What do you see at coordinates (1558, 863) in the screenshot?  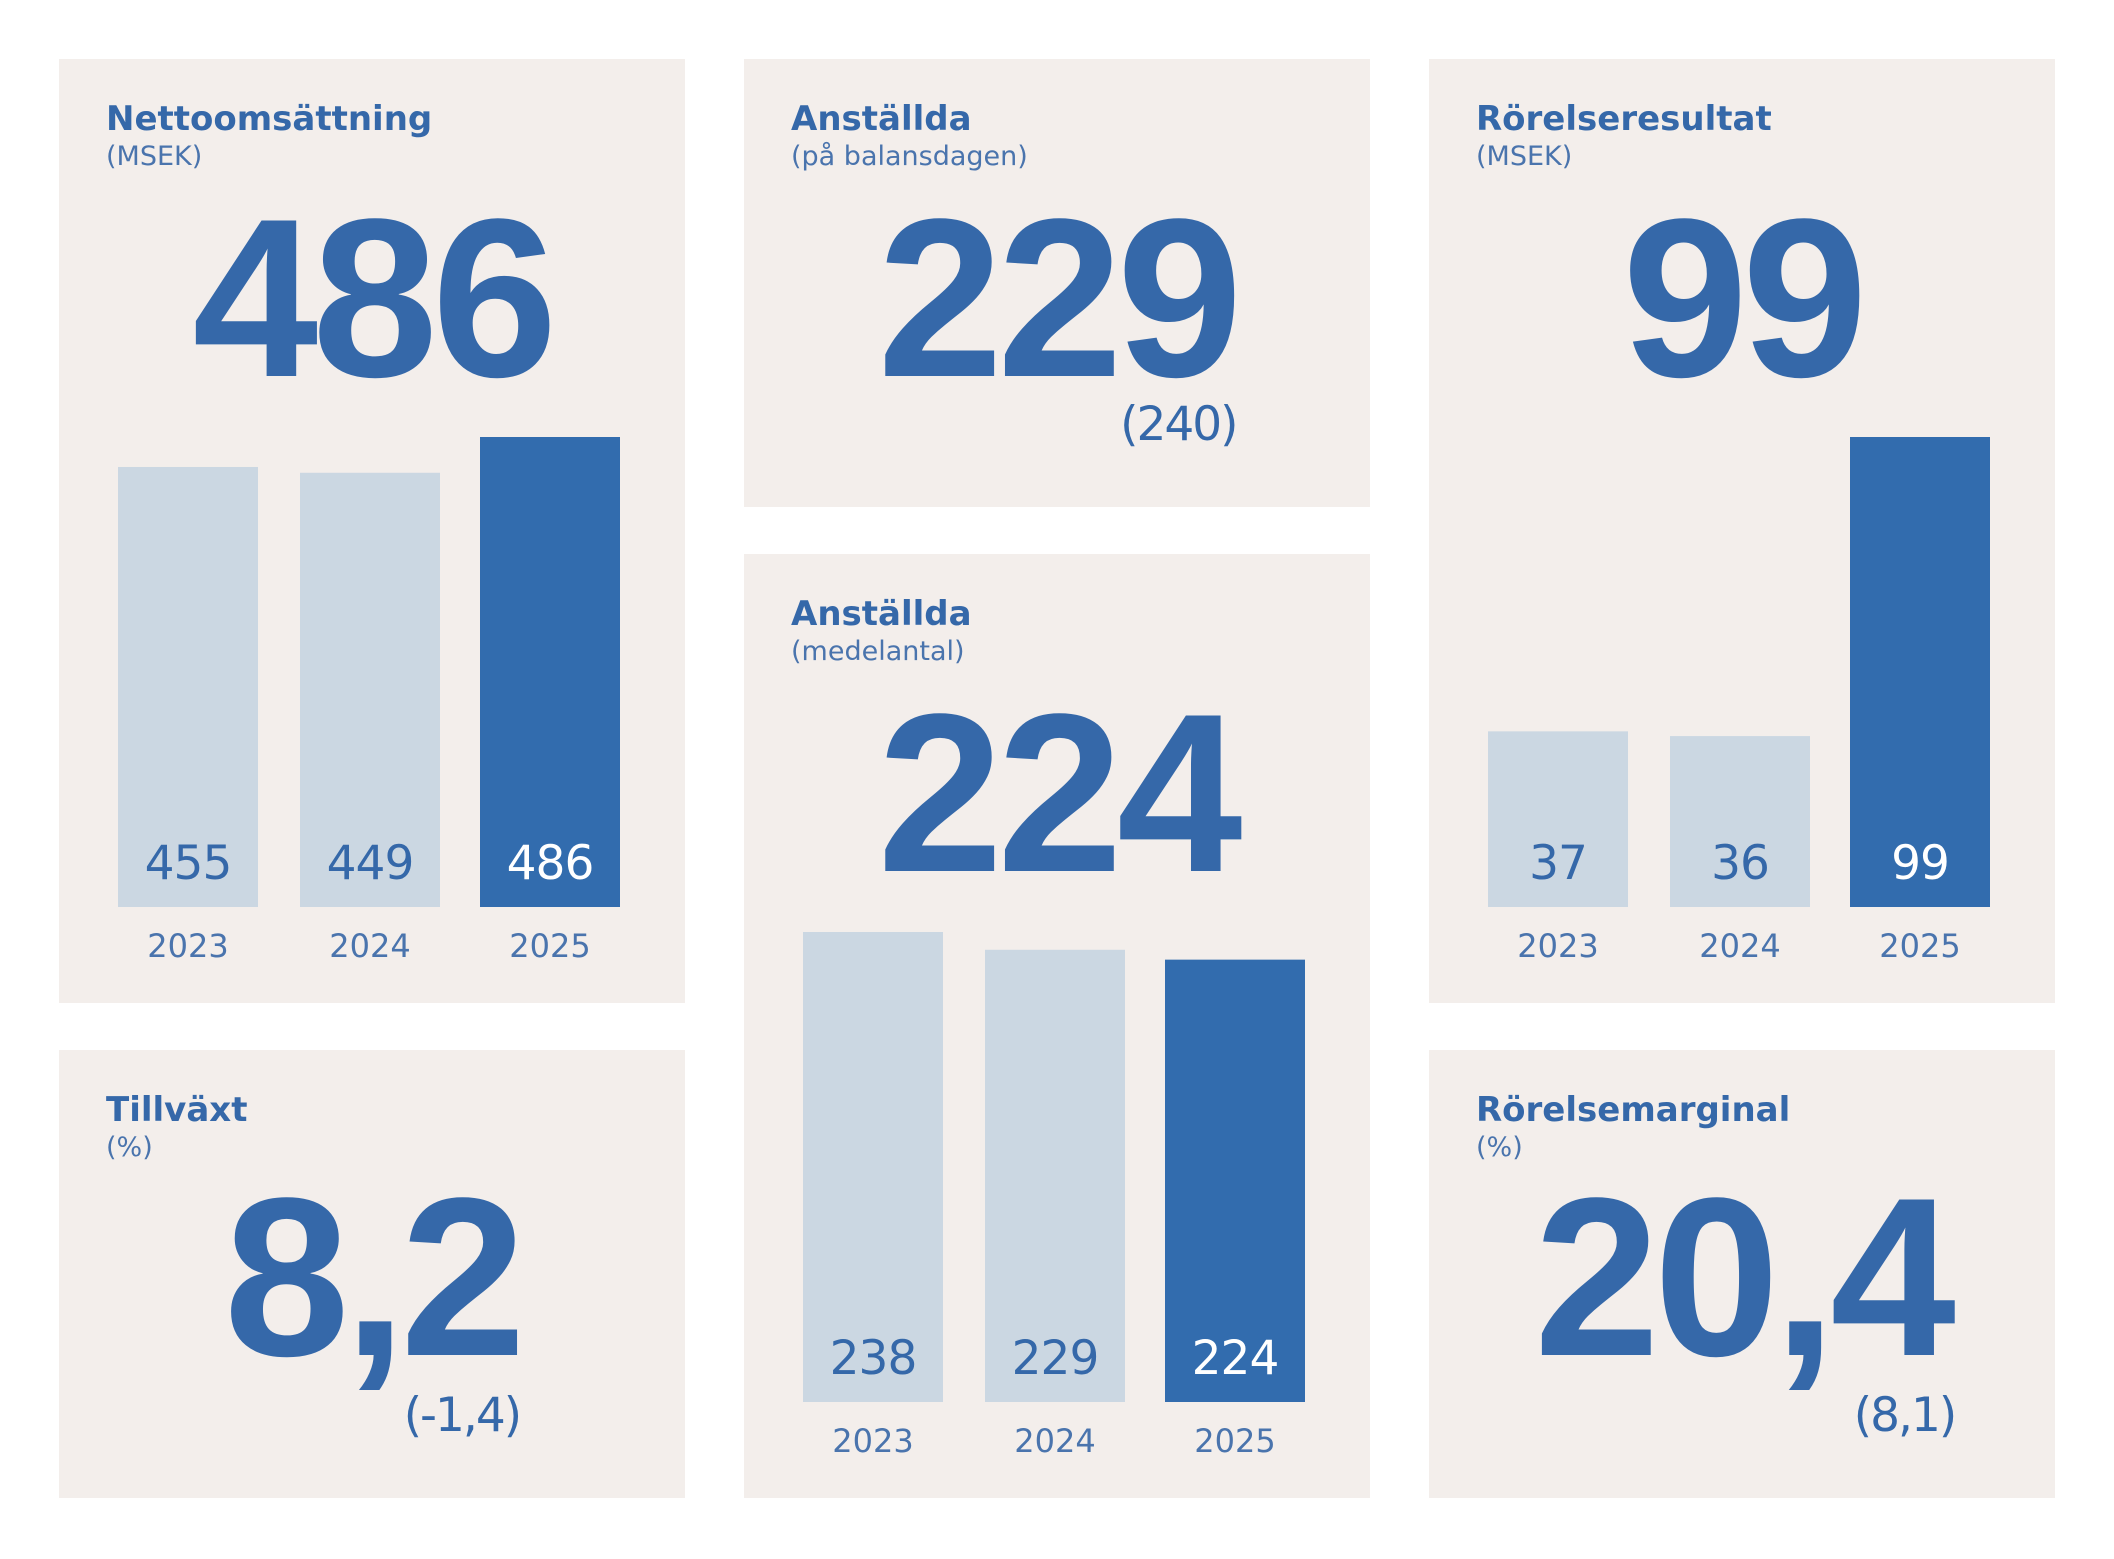 I see `bar-value-label: 37` at bounding box center [1558, 863].